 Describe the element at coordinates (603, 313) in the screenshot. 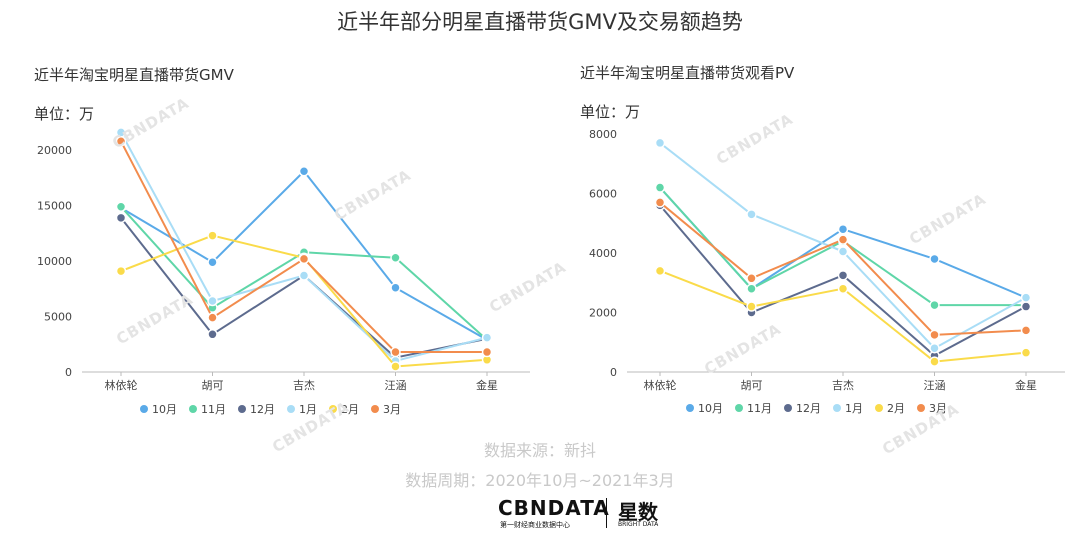

I see `y-tick-label: 2000` at that location.